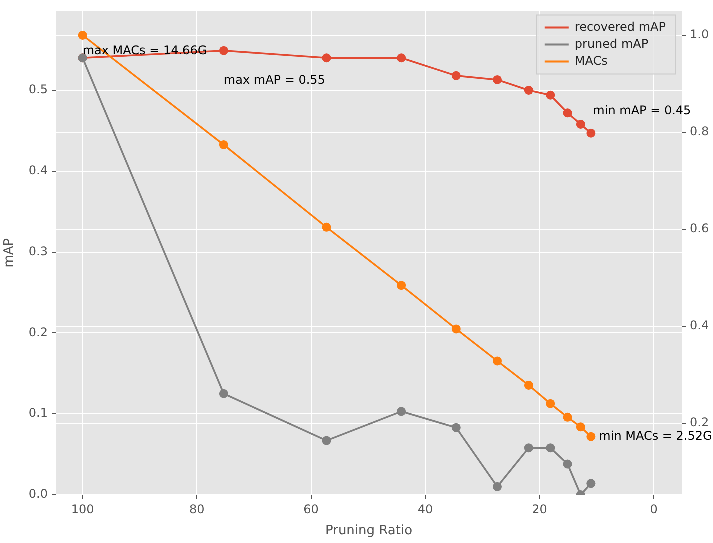  I want to click on legend-label: recovered mAP, so click(620, 27).